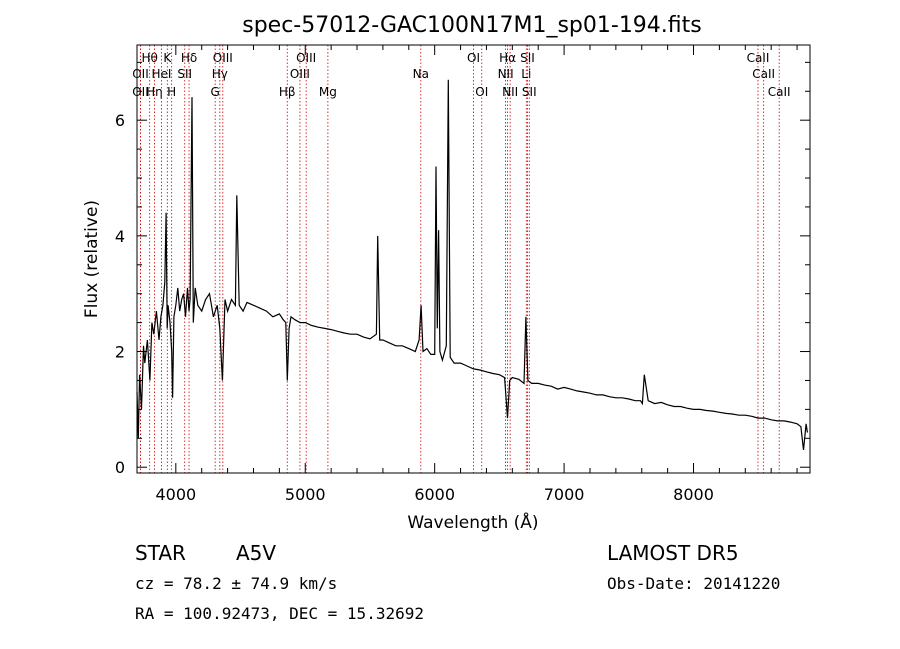 This screenshot has width=900, height=649. What do you see at coordinates (154, 92) in the screenshot?
I see `spectral-line-label: Hη` at bounding box center [154, 92].